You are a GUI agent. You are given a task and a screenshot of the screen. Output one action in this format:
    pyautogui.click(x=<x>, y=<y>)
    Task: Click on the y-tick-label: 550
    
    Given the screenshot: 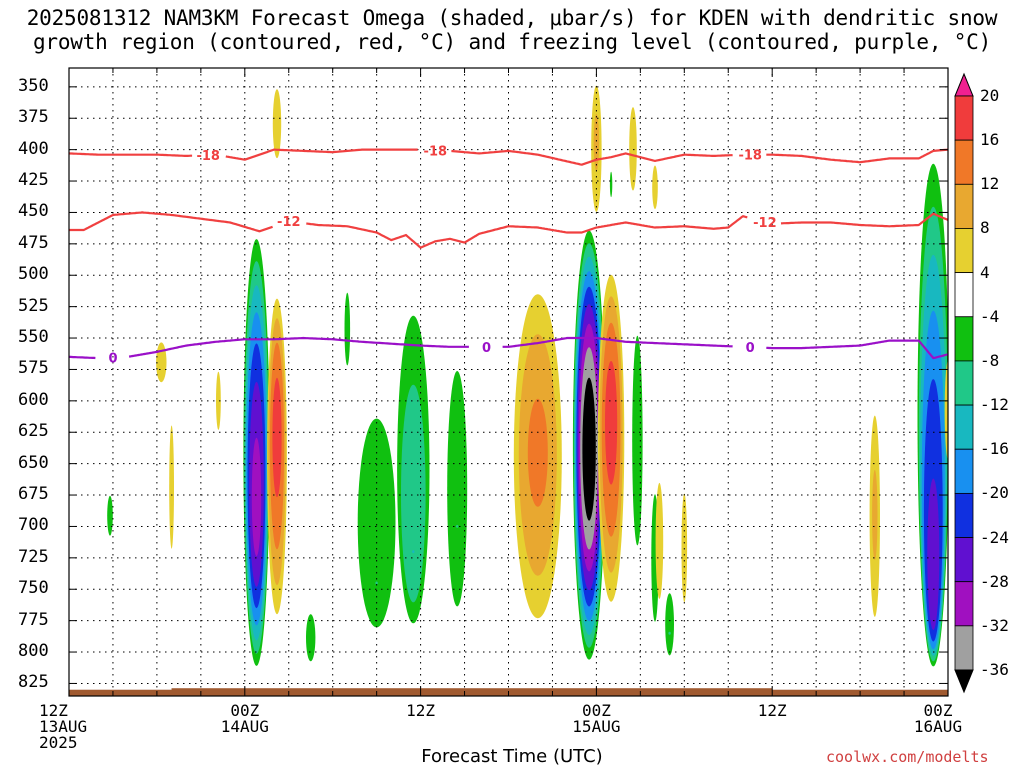 What is the action you would take?
    pyautogui.click(x=33, y=337)
    